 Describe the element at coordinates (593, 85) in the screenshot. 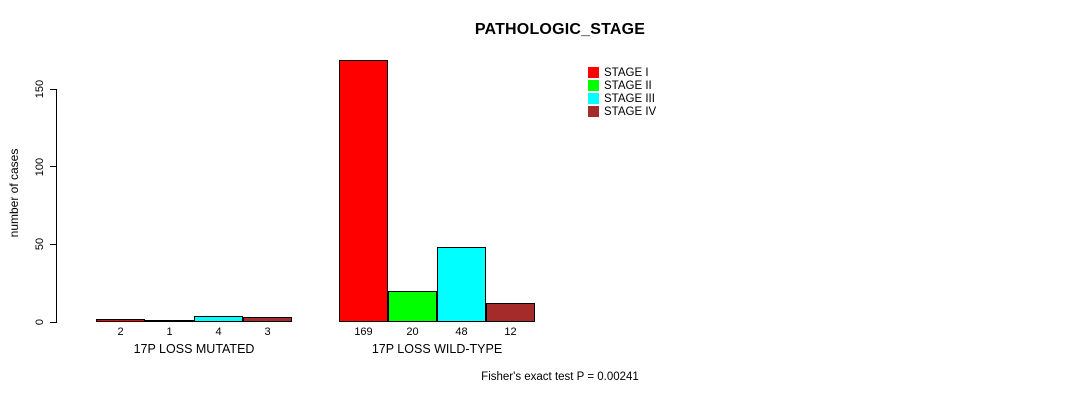

I see `legend-swatch-stage-ii` at that location.